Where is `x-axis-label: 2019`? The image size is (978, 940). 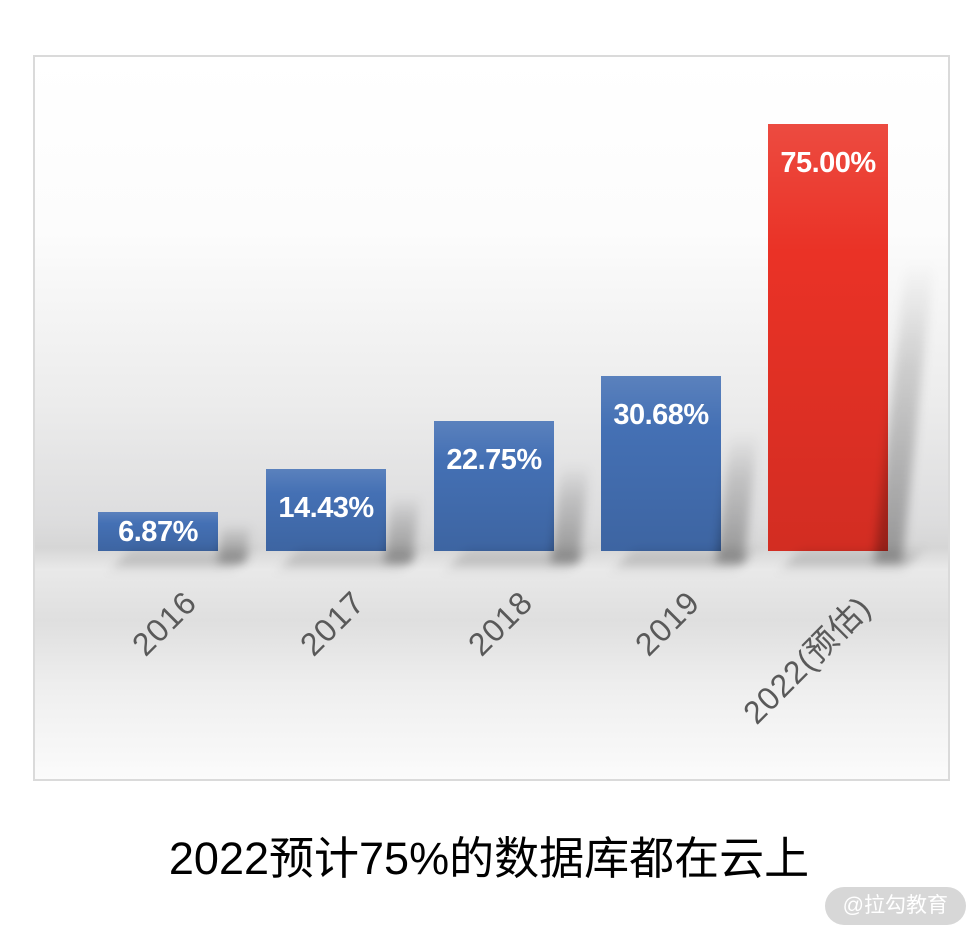
x-axis-label: 2019 is located at coordinates (667, 623).